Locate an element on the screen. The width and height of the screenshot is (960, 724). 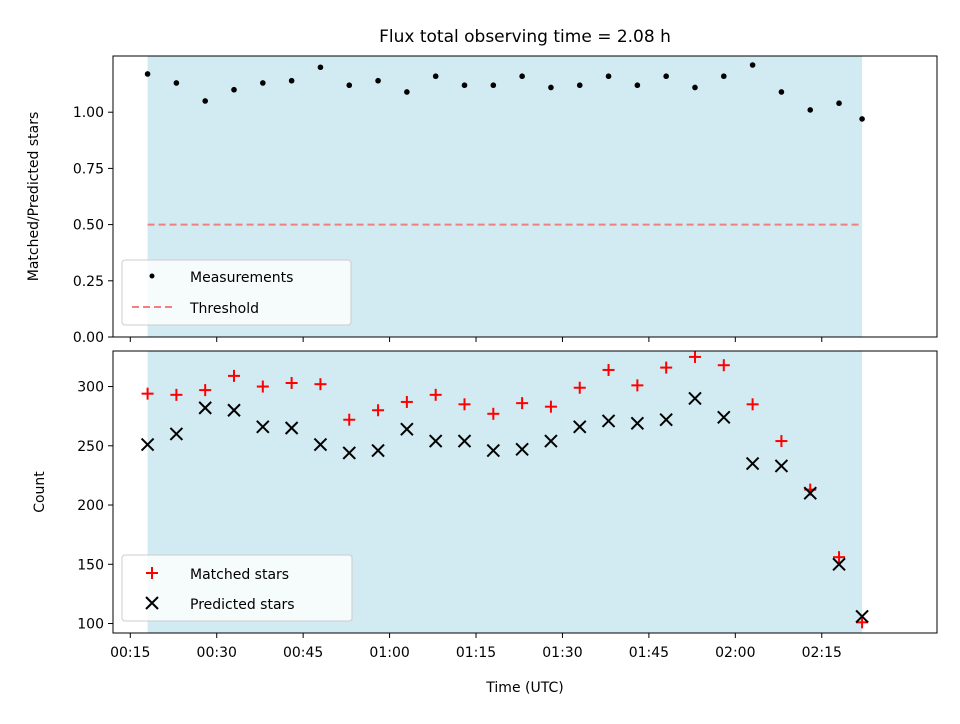
legend-x-marker is located at coordinates (152, 603).